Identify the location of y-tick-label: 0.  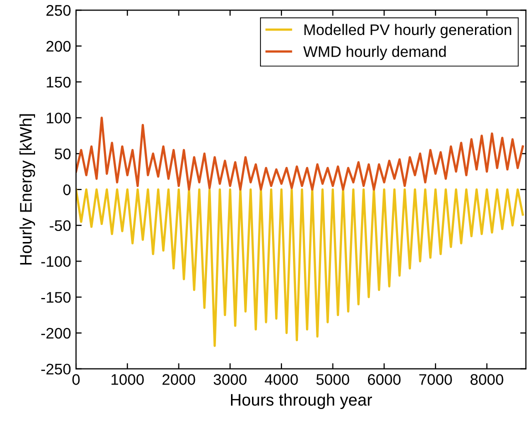
(67, 190).